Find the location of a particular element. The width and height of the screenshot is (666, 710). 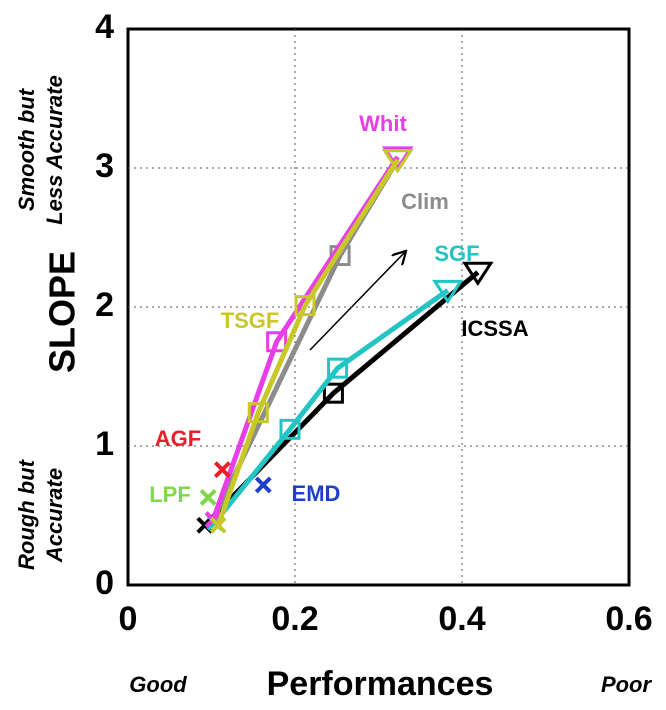

series-label: AGF is located at coordinates (178, 438).